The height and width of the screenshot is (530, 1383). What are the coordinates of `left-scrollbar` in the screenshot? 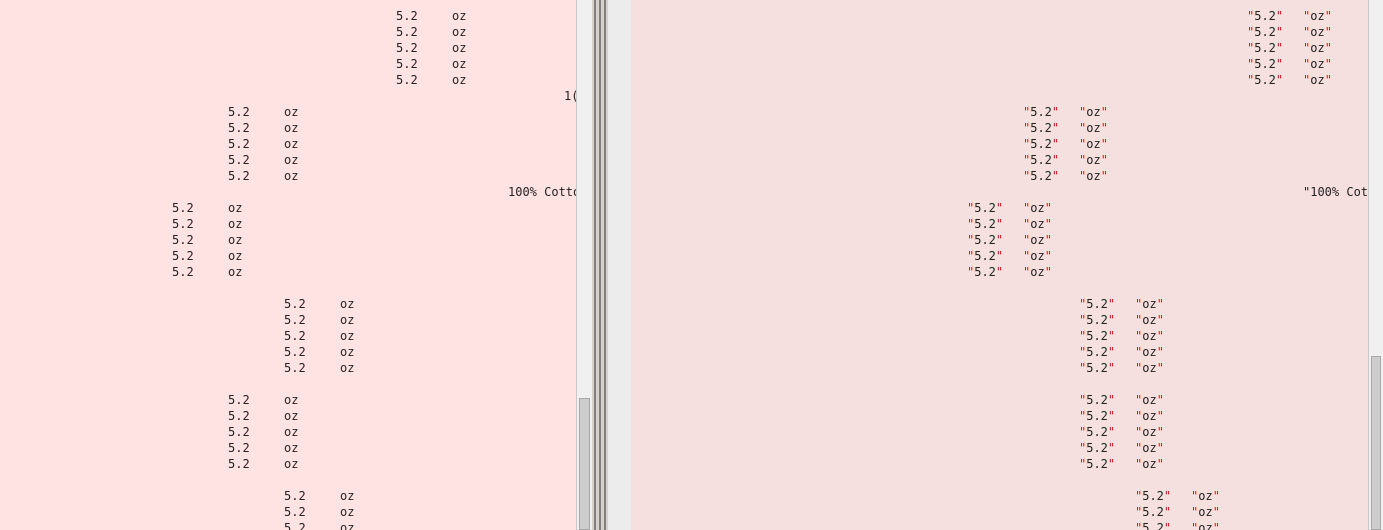 It's located at (584, 265).